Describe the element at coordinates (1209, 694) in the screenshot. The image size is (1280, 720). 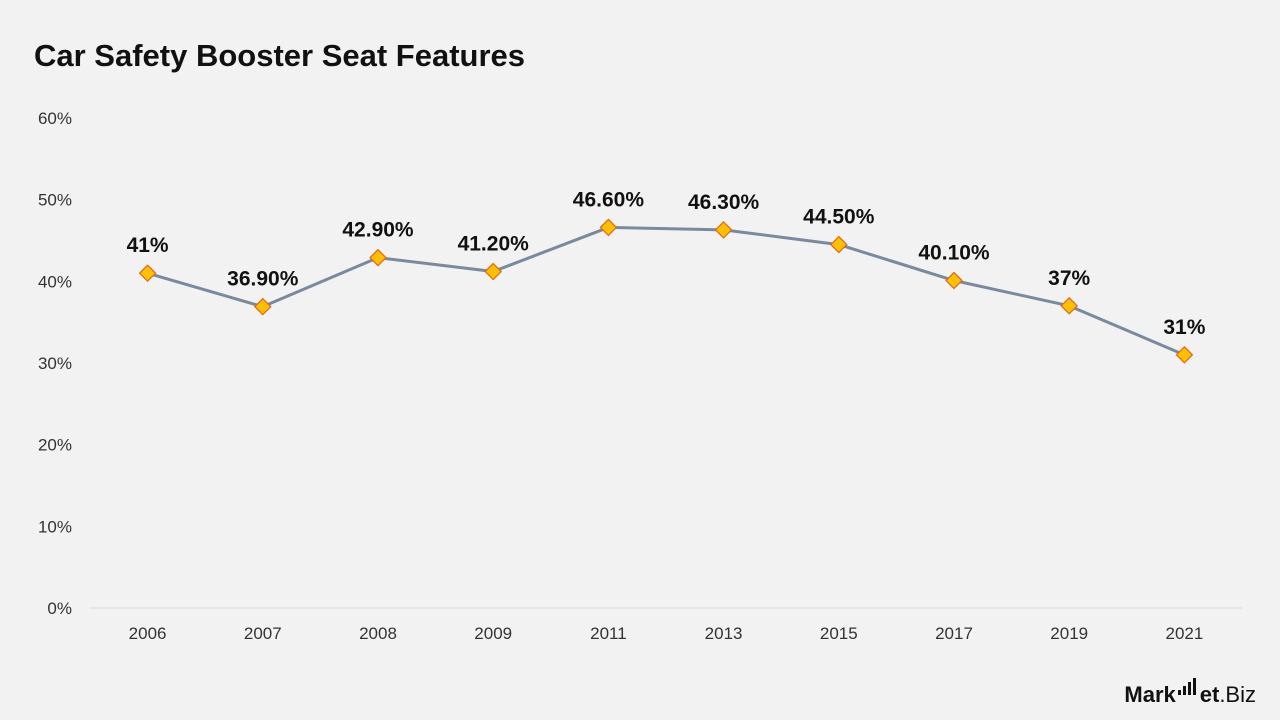
I see `logo-text-et: et` at that location.